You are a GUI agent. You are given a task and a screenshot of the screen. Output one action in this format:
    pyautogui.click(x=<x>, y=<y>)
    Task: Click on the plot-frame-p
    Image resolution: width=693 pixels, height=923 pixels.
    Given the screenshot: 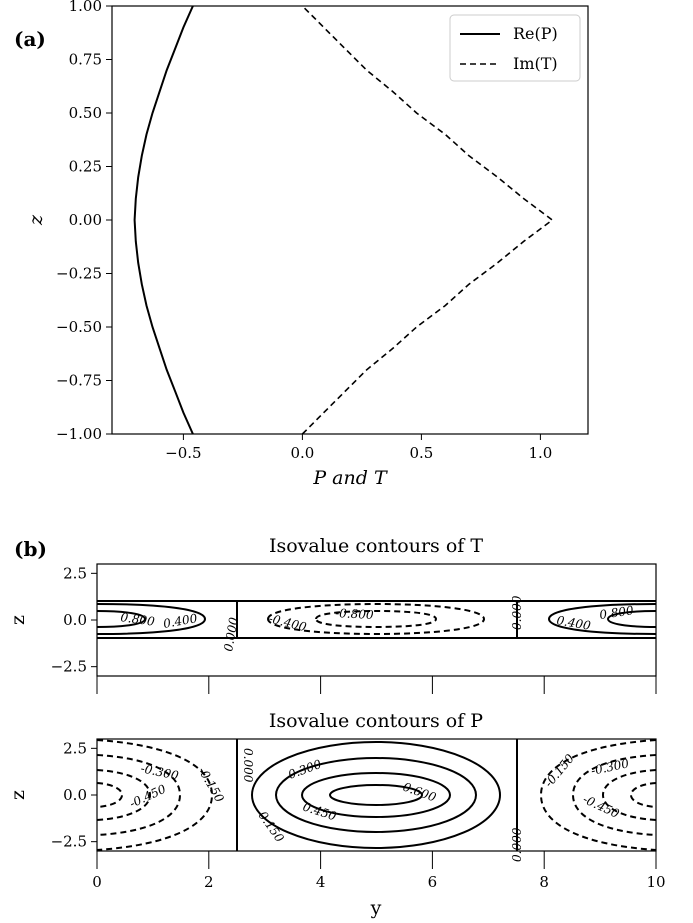 What is the action you would take?
    pyautogui.click(x=376, y=795)
    